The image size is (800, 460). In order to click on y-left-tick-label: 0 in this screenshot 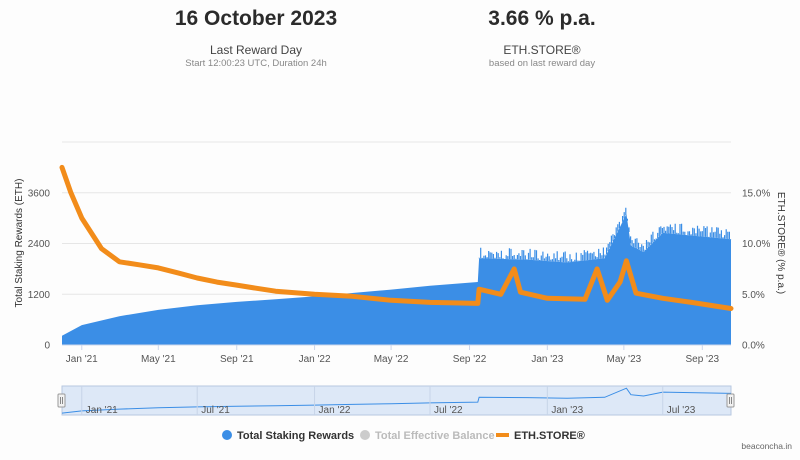, I will do `click(47, 346)`.